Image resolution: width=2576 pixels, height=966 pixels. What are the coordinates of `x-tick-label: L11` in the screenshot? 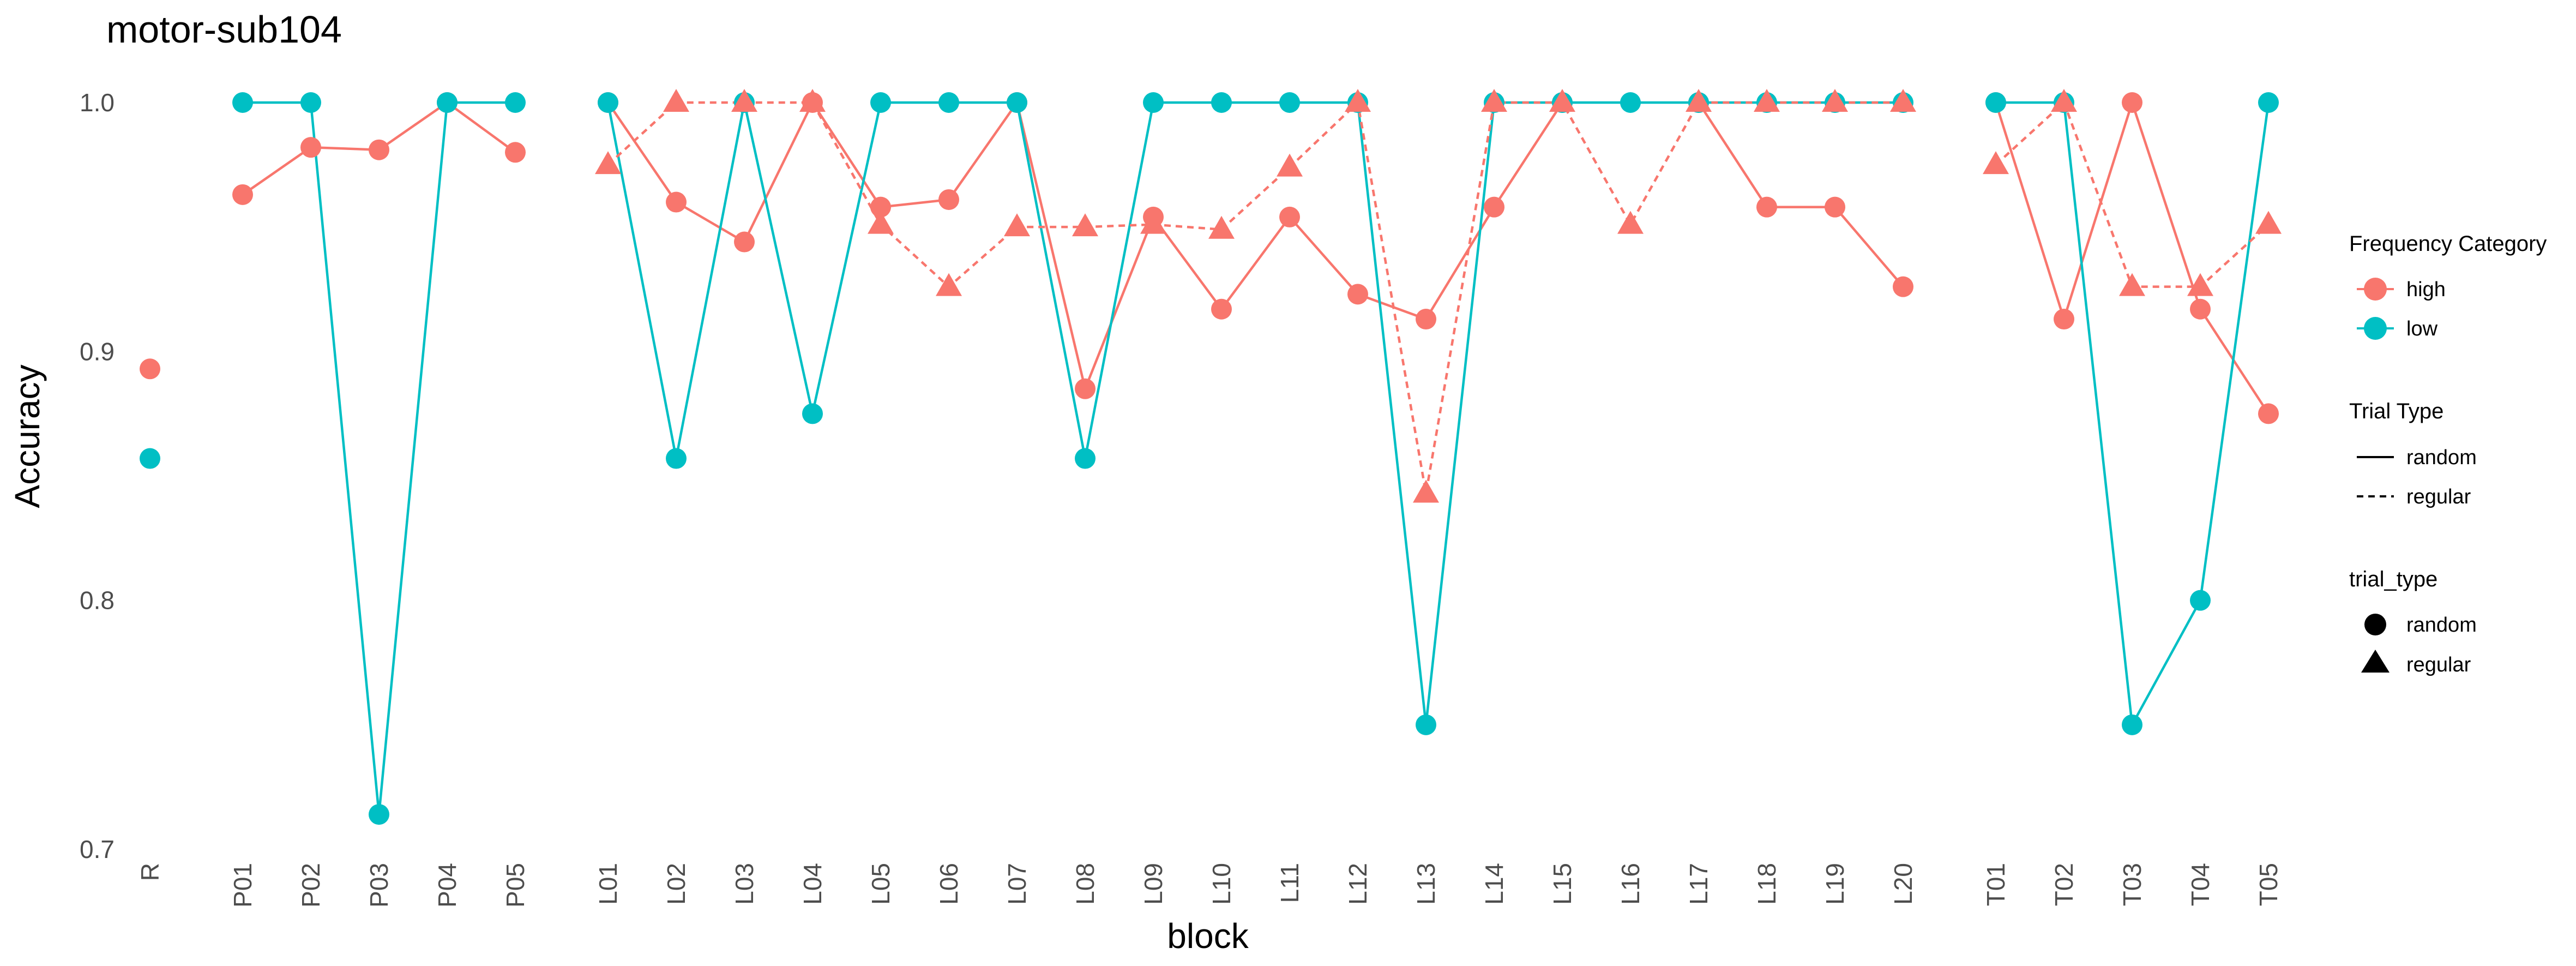 It's located at (1289, 883).